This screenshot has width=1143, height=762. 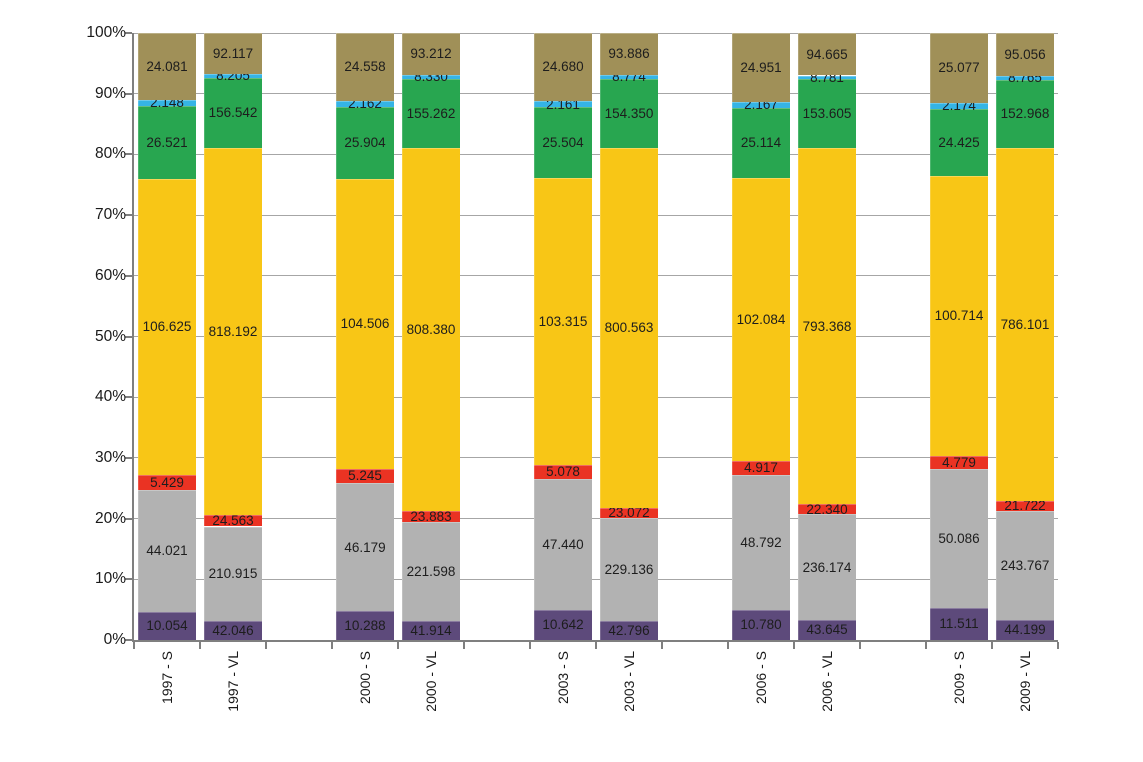 I want to click on x-axis-label: 2003 - VL, so click(x=629, y=681).